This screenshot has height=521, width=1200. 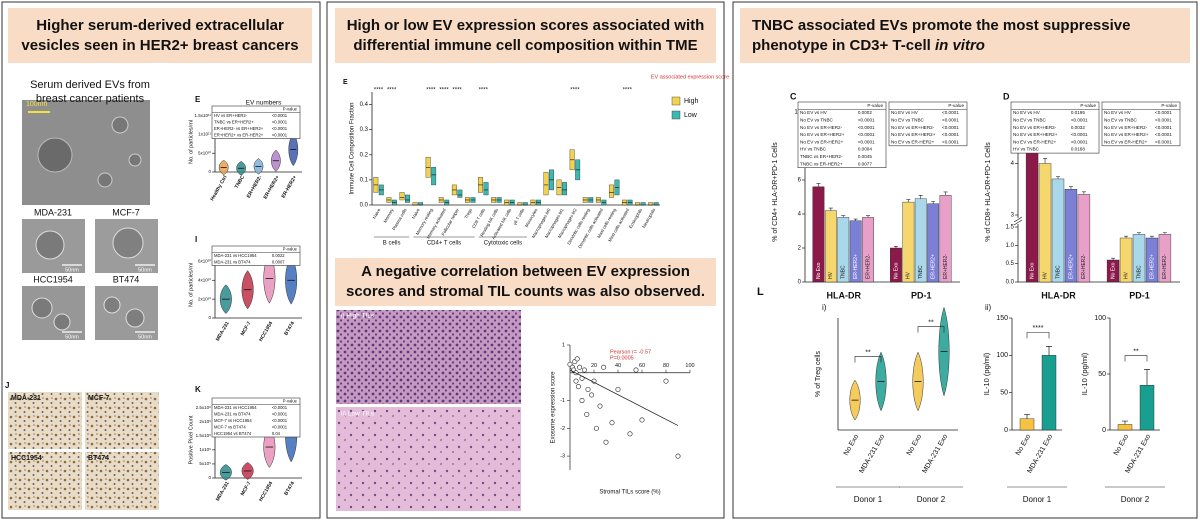 What do you see at coordinates (1010, 246) in the screenshot?
I see `y-tick-label: 1.0` at bounding box center [1010, 246].